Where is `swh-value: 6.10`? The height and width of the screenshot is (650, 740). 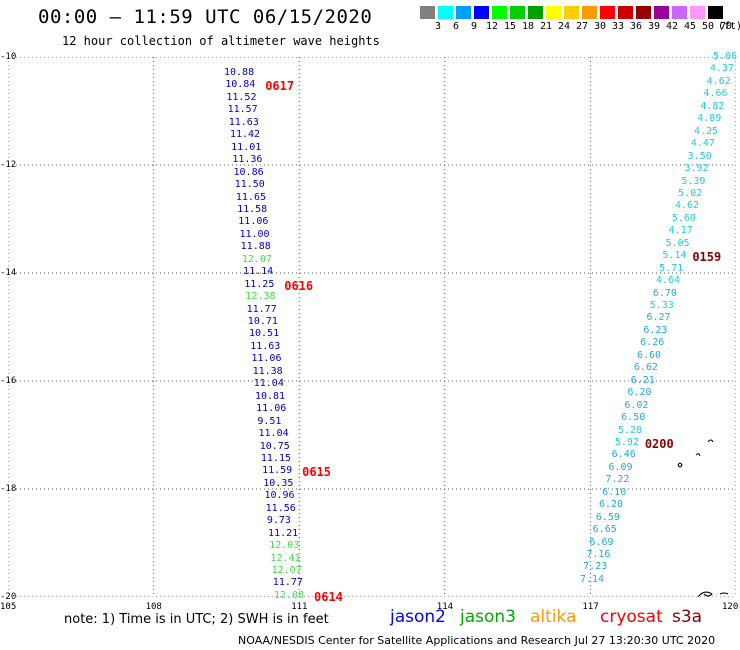 swh-value: 6.10 is located at coordinates (614, 492).